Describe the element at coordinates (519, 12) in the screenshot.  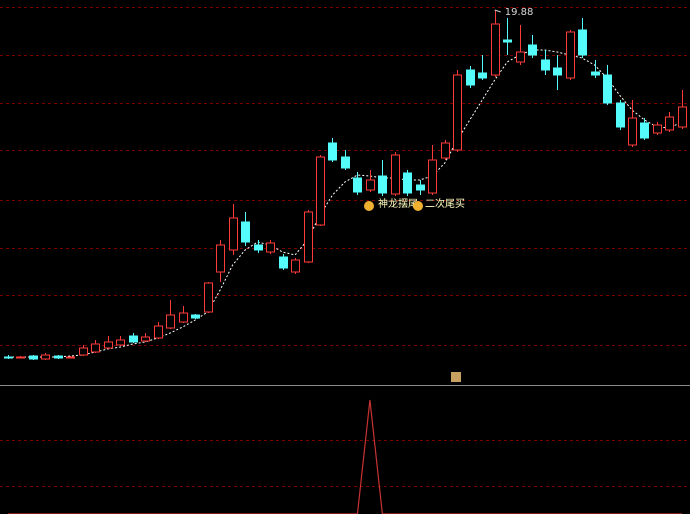
I see `high-label: 19.88` at that location.